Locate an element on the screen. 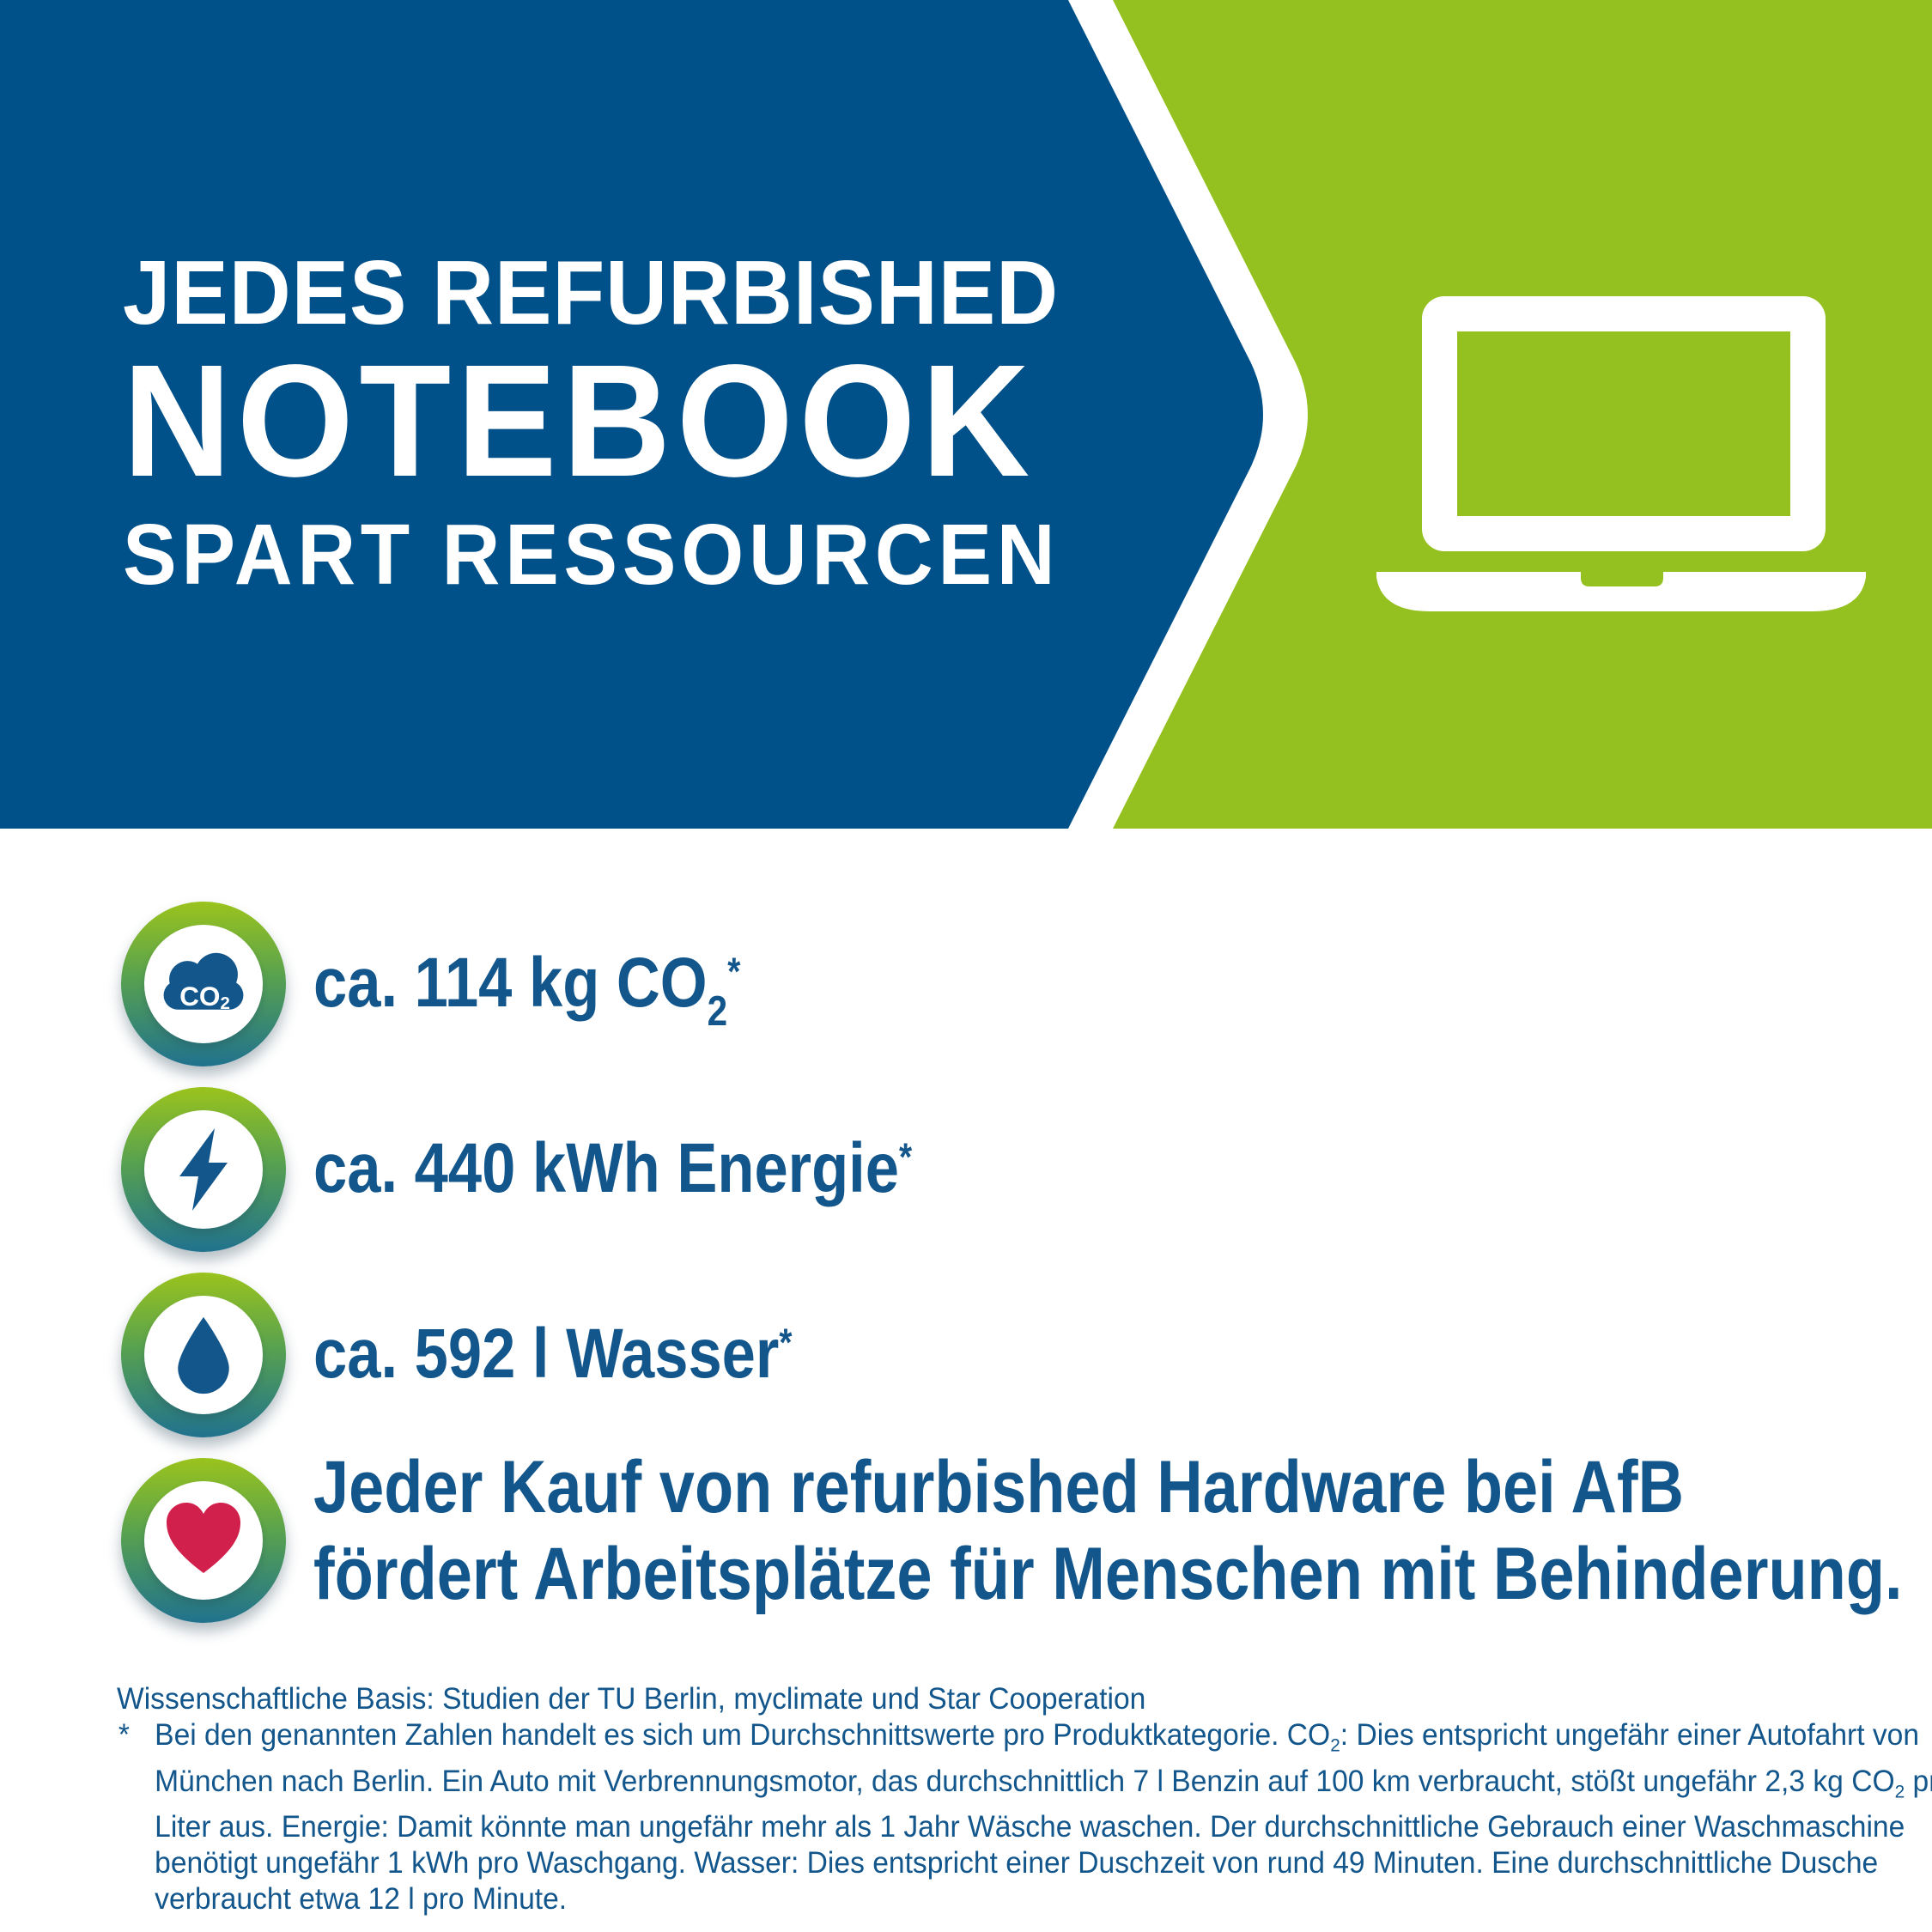 This screenshot has height=1932, width=1932. banner-title-line2: NOTEBOOK is located at coordinates (579, 421).